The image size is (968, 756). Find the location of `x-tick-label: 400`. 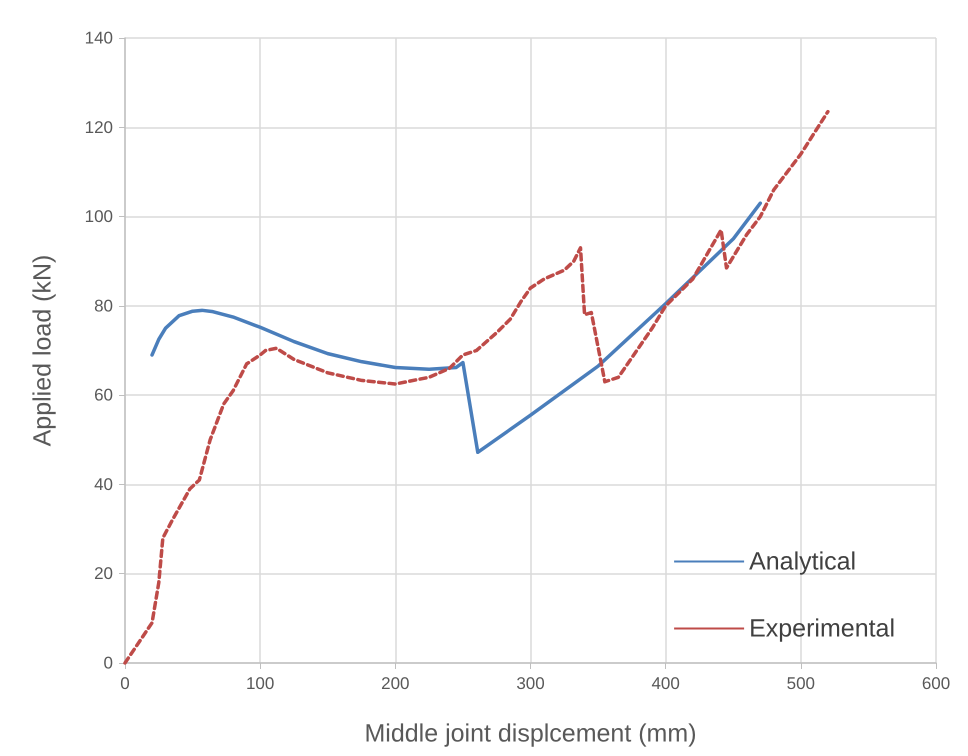

x-tick-label: 400 is located at coordinates (665, 683).